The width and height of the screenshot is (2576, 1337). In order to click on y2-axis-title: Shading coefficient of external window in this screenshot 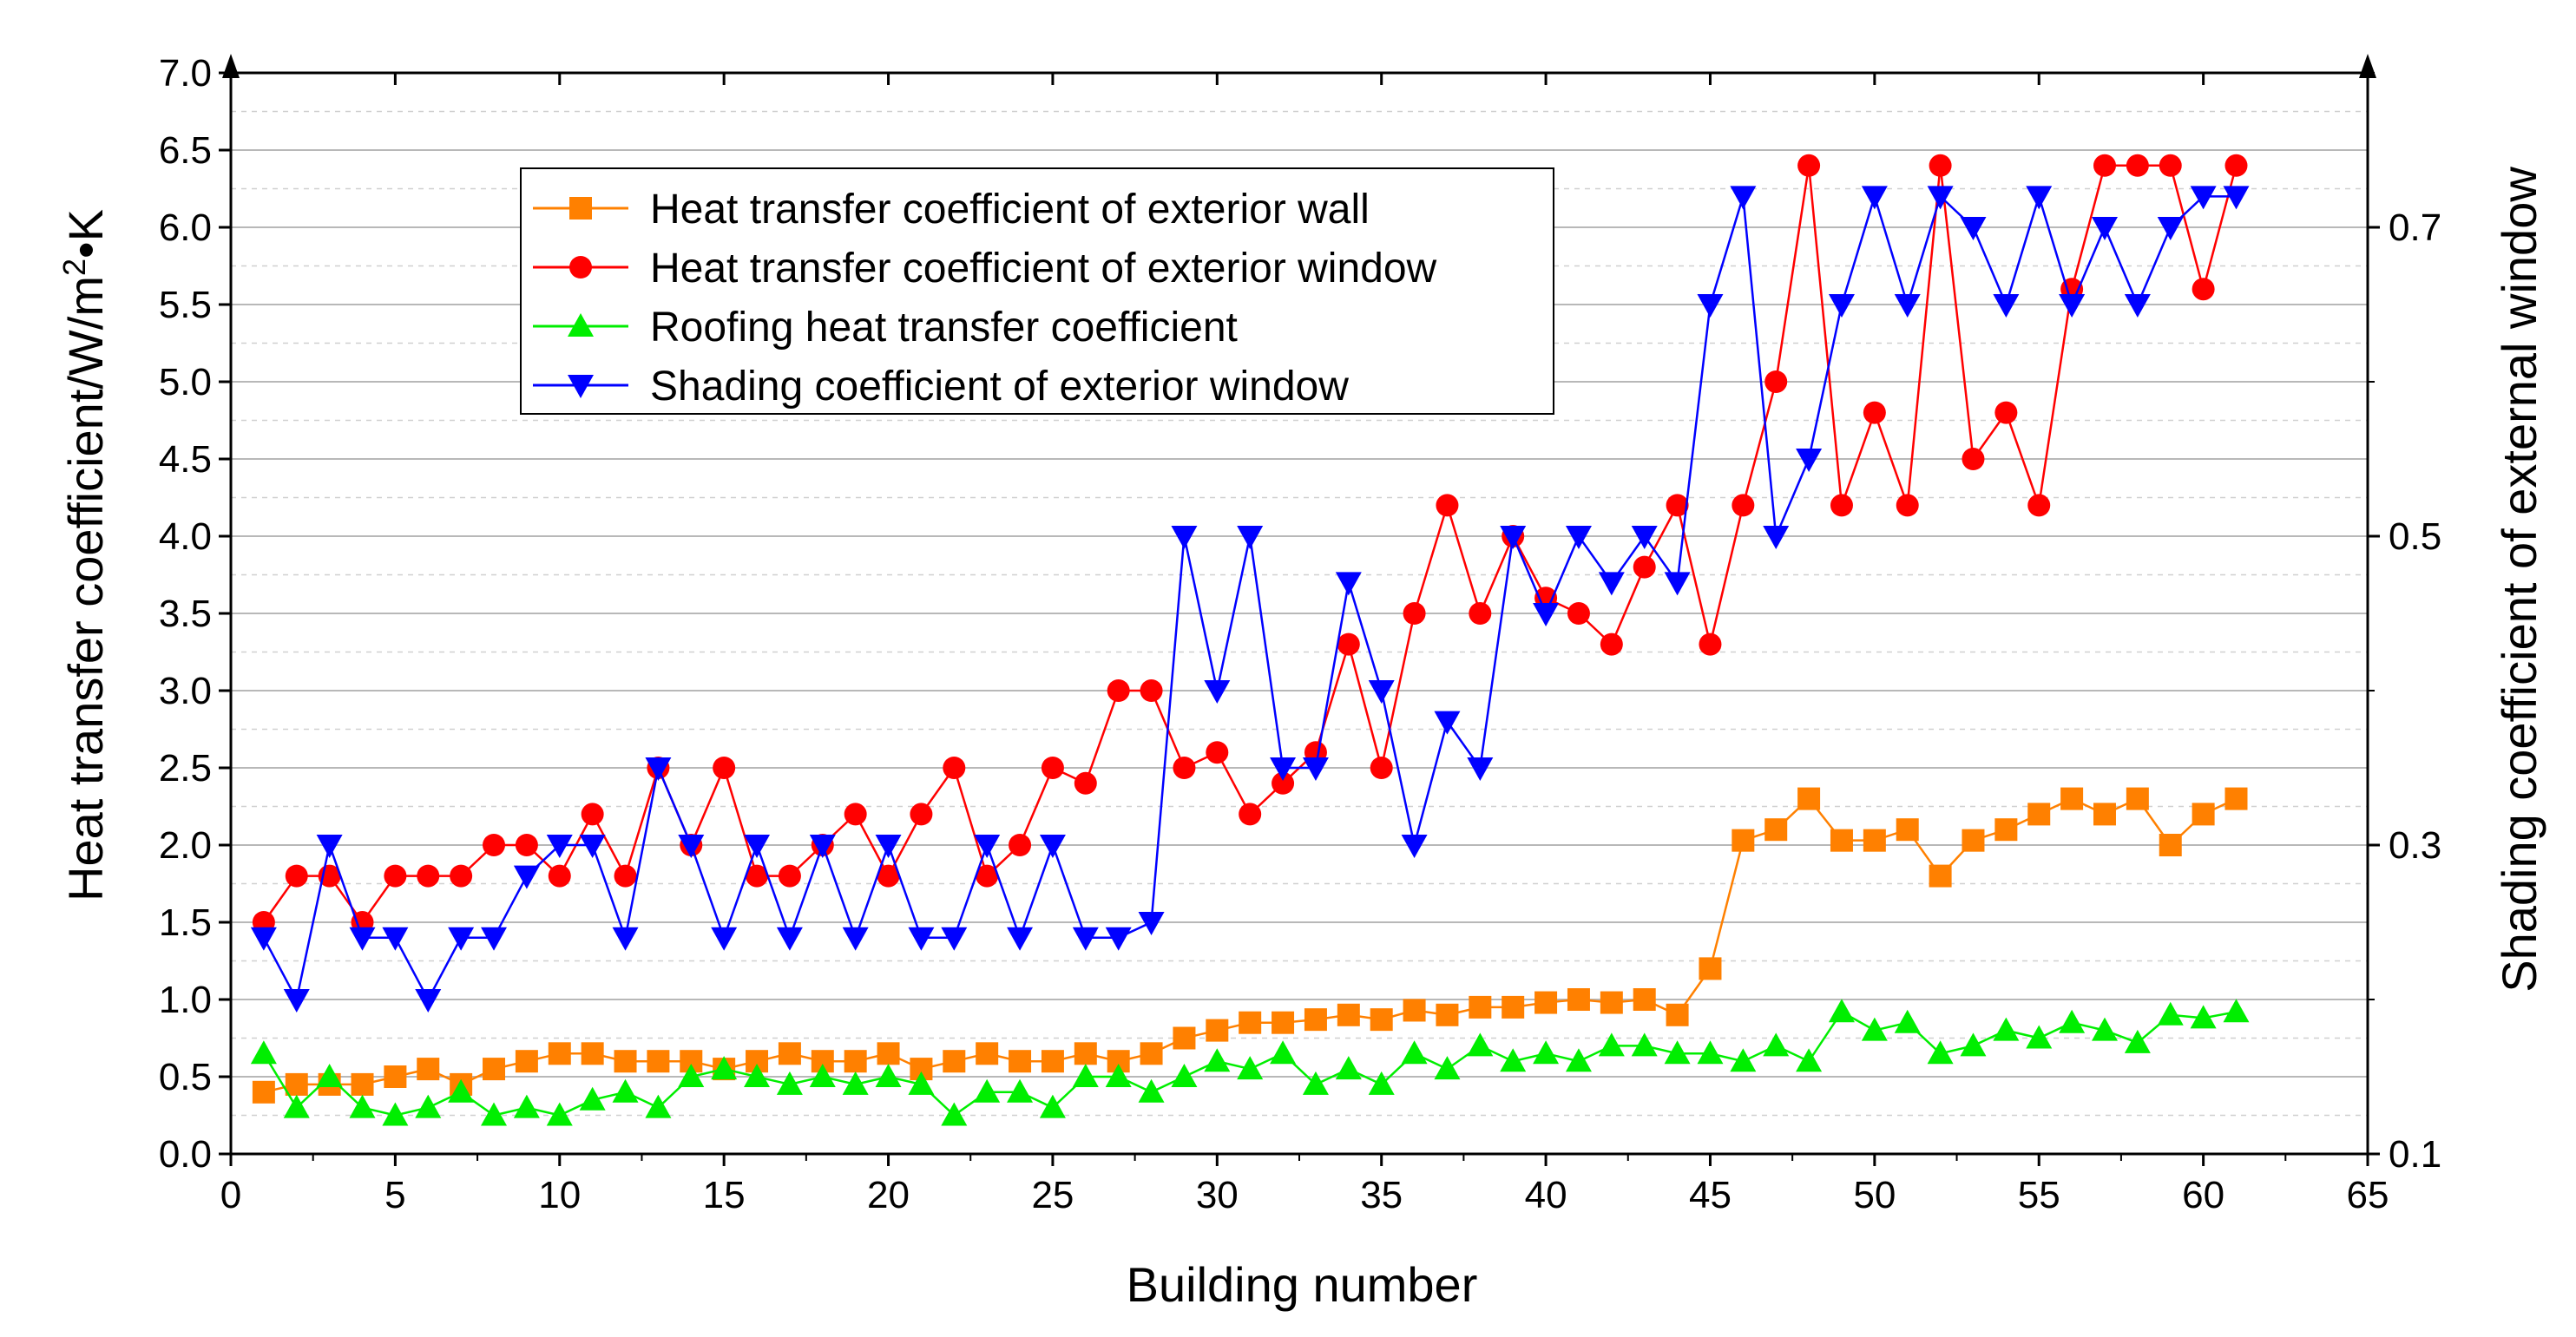, I will do `click(2519, 580)`.